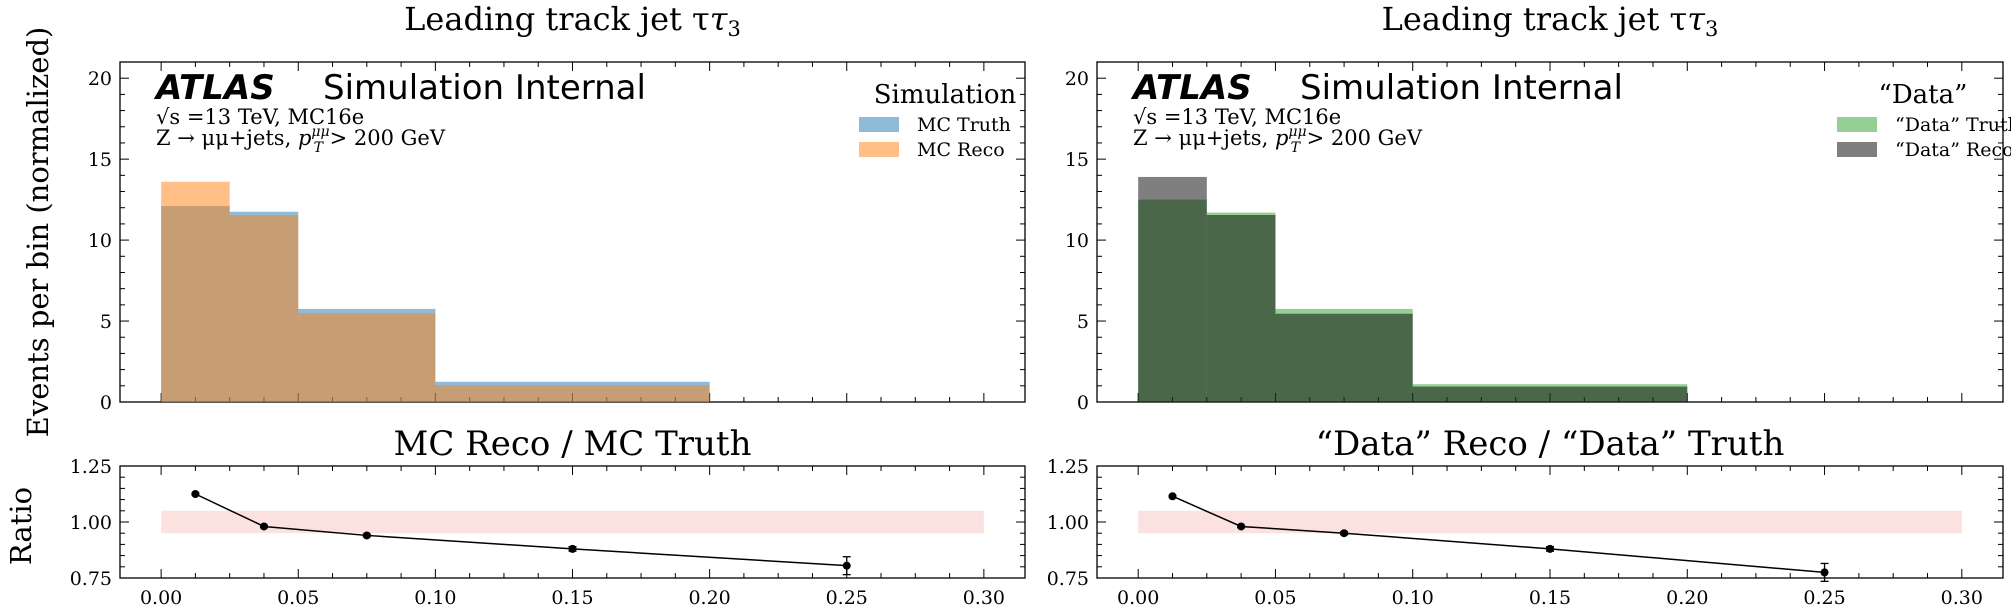  I want to click on legend-label: MC Reco, so click(961, 150).